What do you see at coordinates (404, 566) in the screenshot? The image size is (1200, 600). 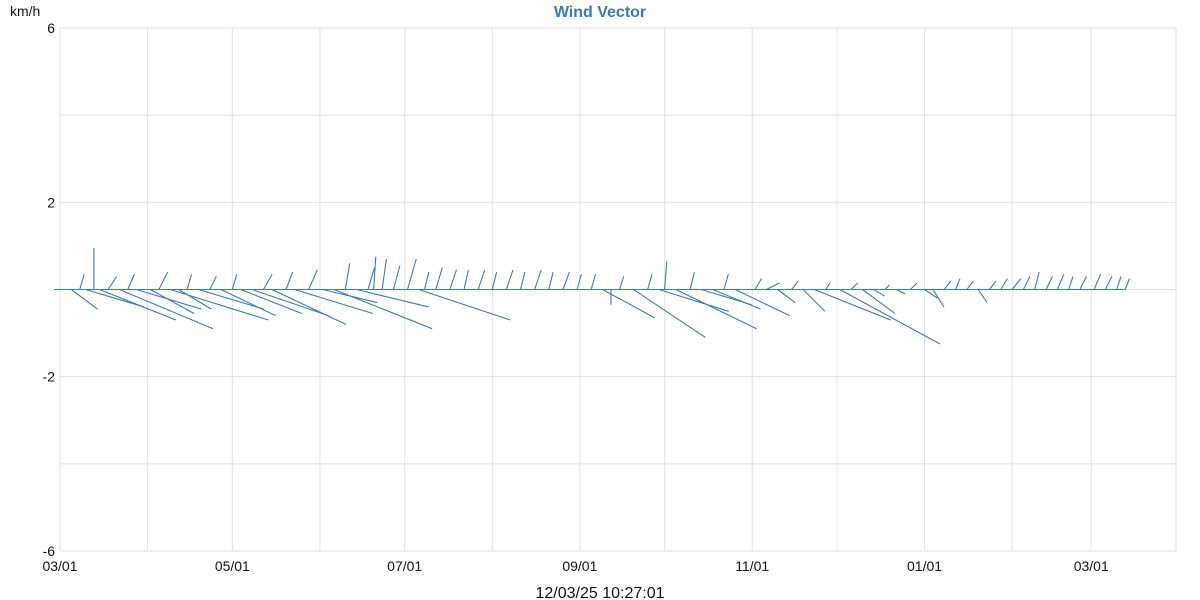 I see `x-tick-label: 07/01` at bounding box center [404, 566].